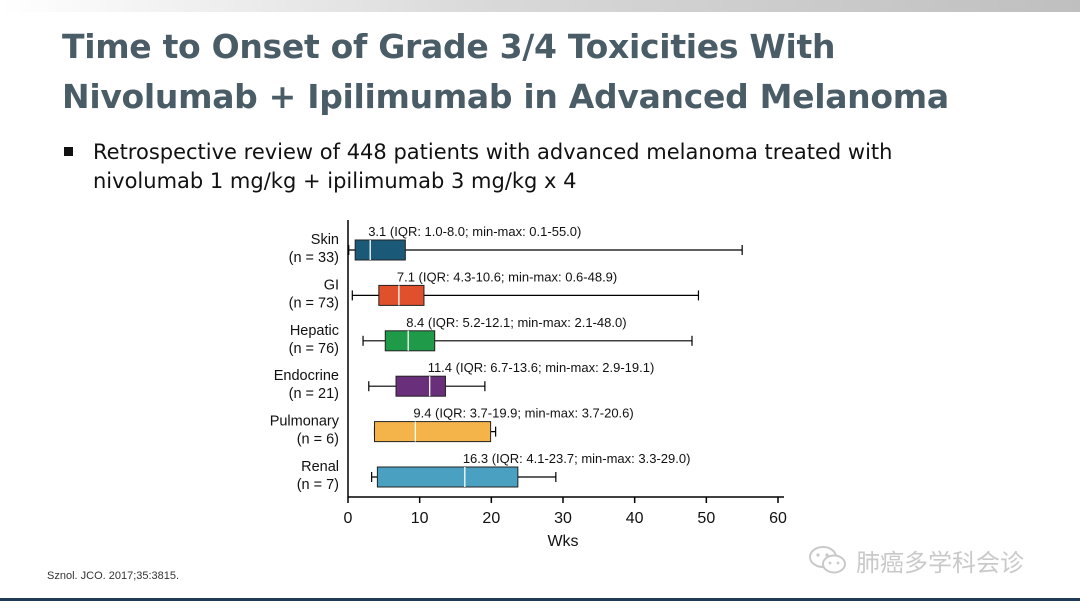  I want to click on box-skin, so click(380, 250).